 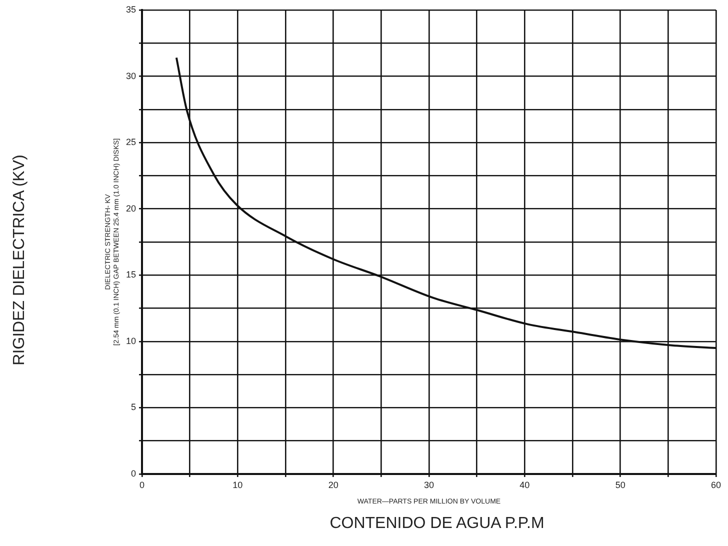 I want to click on x-tick-label: 10, so click(x=237, y=485).